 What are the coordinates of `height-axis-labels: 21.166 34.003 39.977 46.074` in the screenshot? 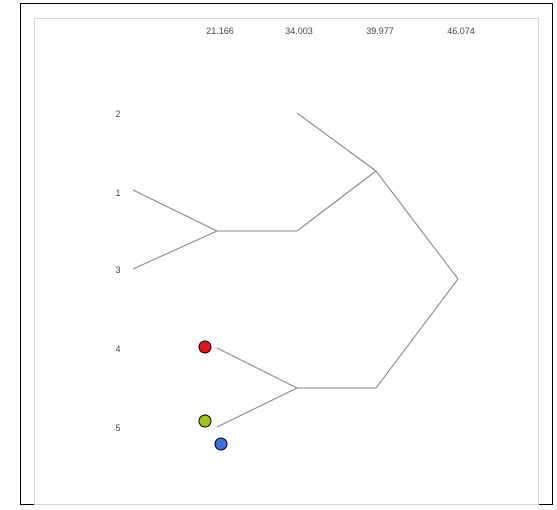 It's located at (340, 31).